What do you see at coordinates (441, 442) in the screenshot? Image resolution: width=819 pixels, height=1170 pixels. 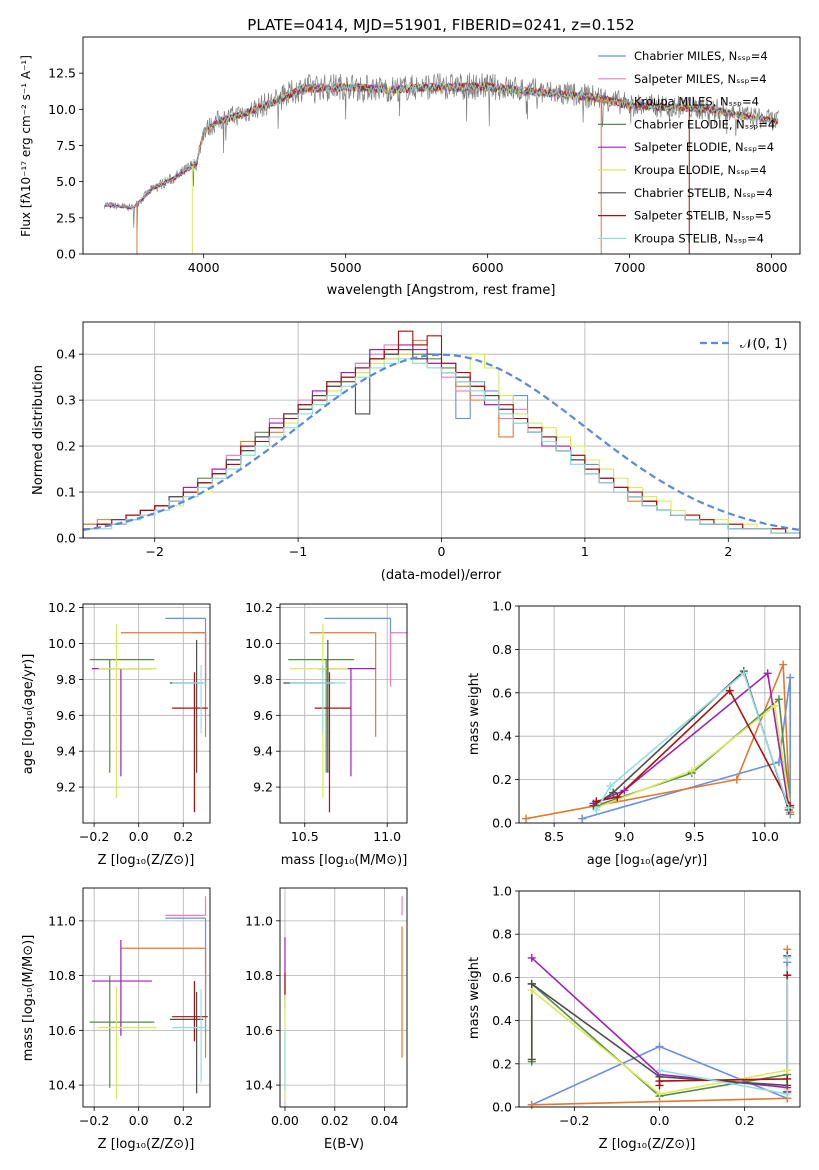 I see `gaussian-reference-curve` at bounding box center [441, 442].